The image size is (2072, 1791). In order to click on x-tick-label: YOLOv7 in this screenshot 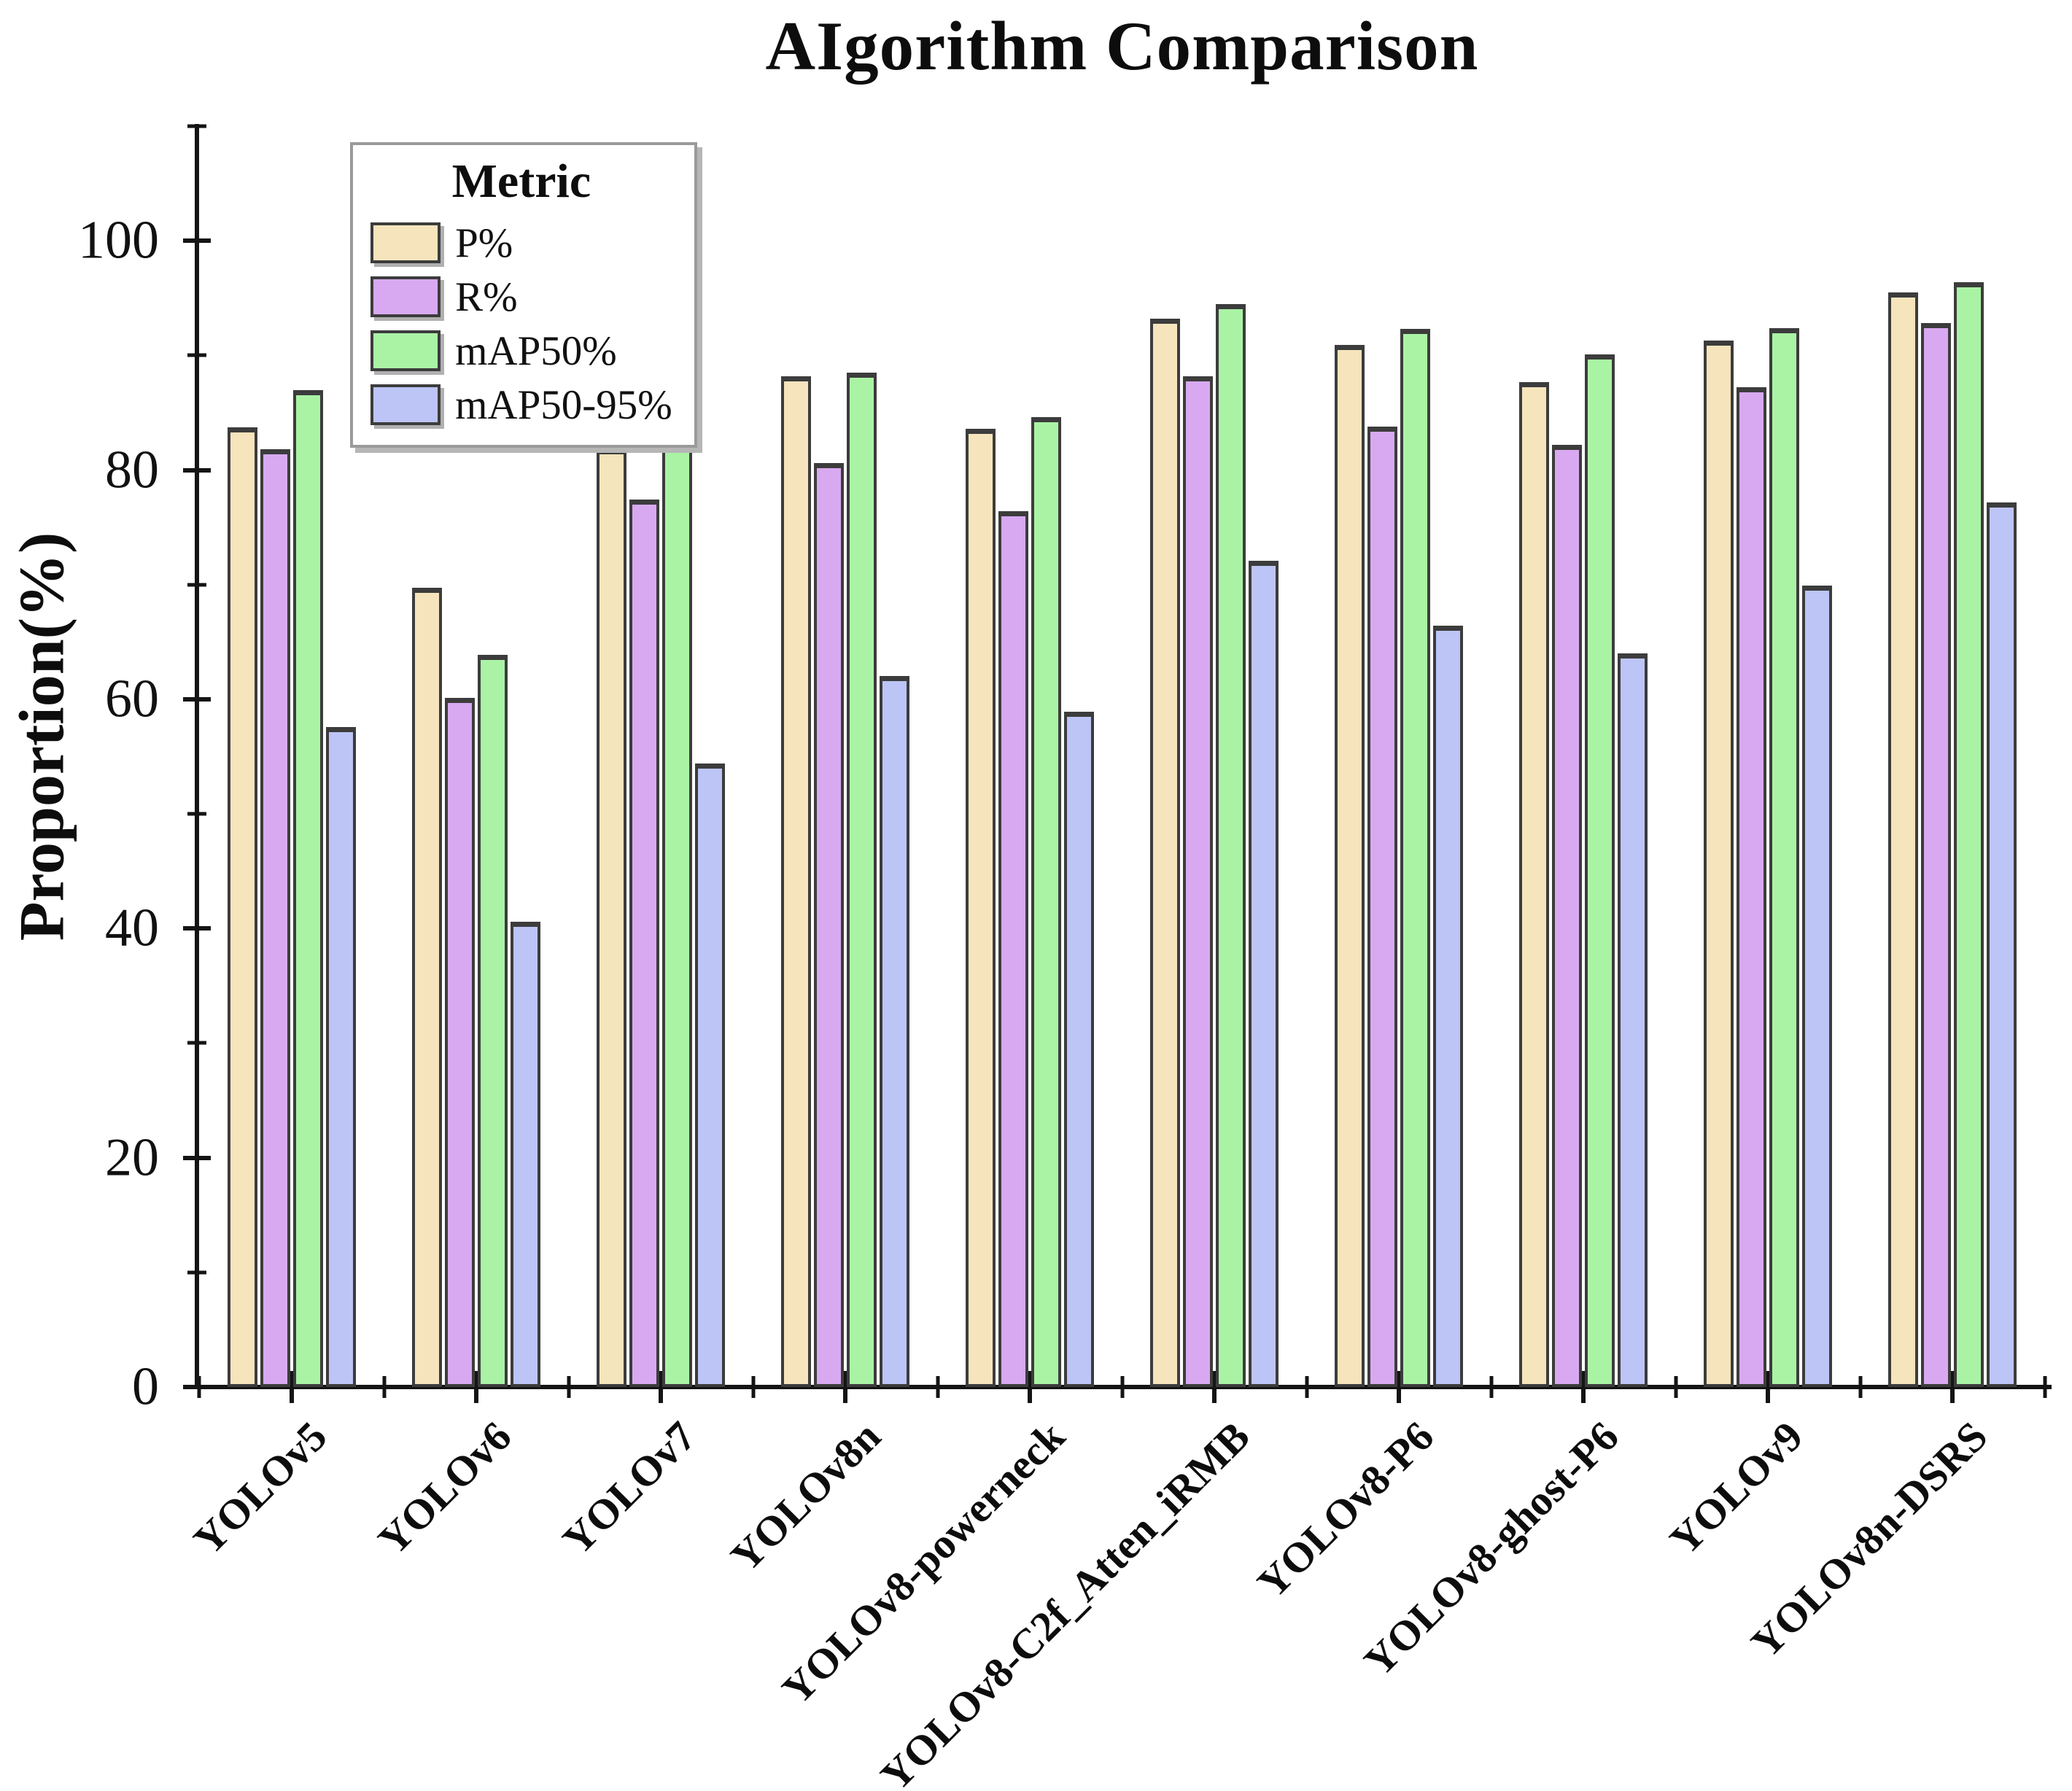, I will do `click(629, 1488)`.